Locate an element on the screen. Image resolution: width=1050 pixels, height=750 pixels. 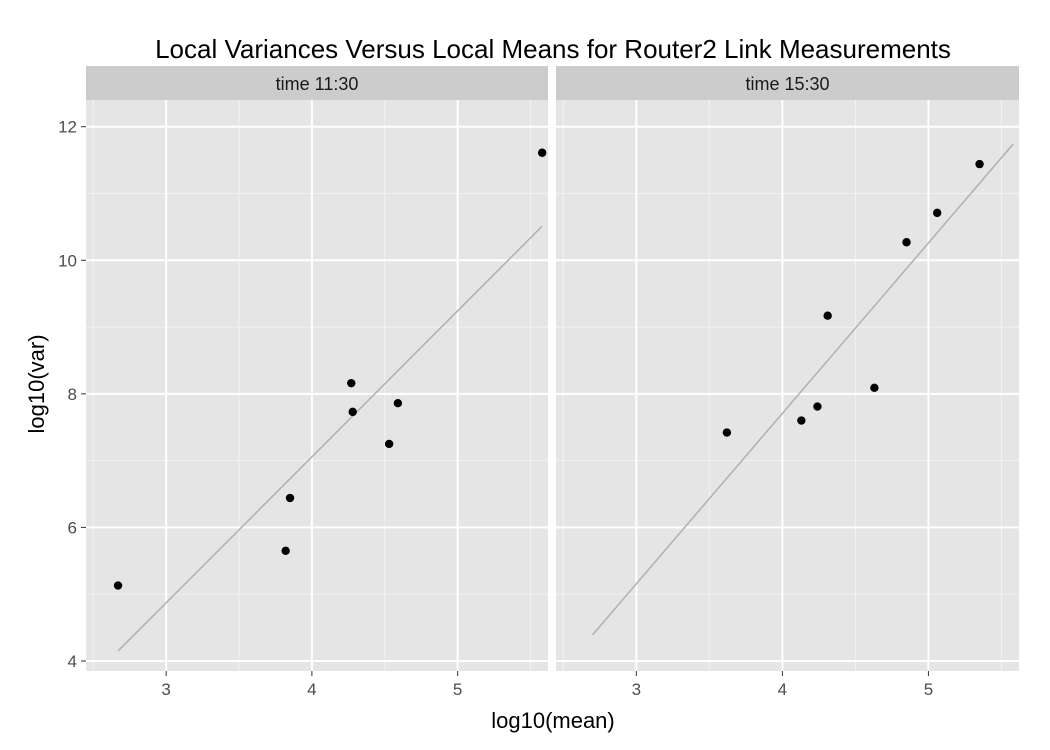
facet-strip-label: time 15:30 is located at coordinates (787, 84).